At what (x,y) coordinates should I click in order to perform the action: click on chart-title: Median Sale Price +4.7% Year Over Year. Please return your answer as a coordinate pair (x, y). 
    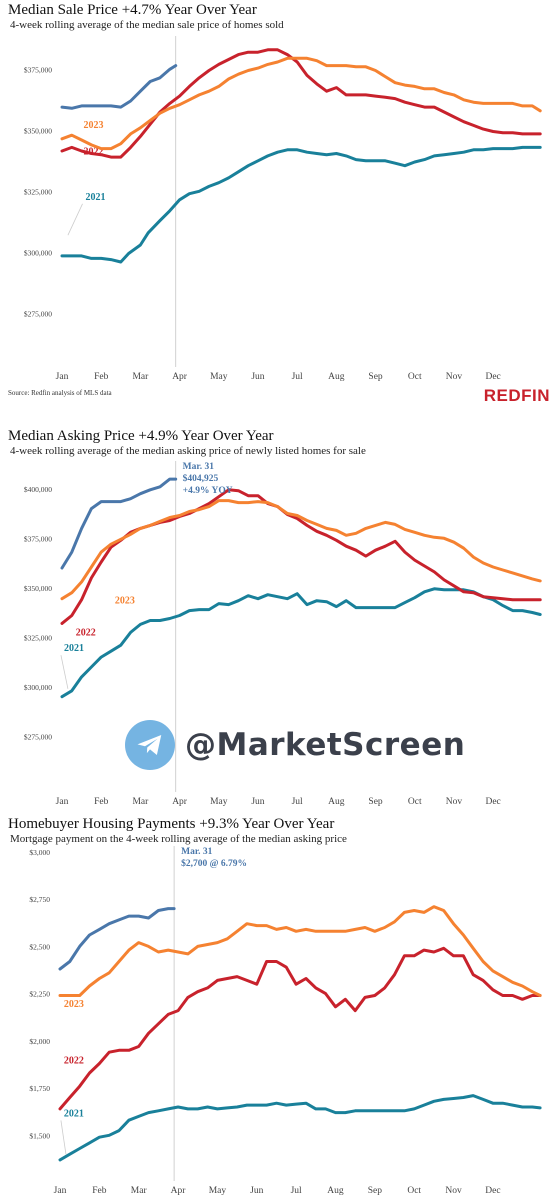
    Looking at the image, I should click on (132, 10).